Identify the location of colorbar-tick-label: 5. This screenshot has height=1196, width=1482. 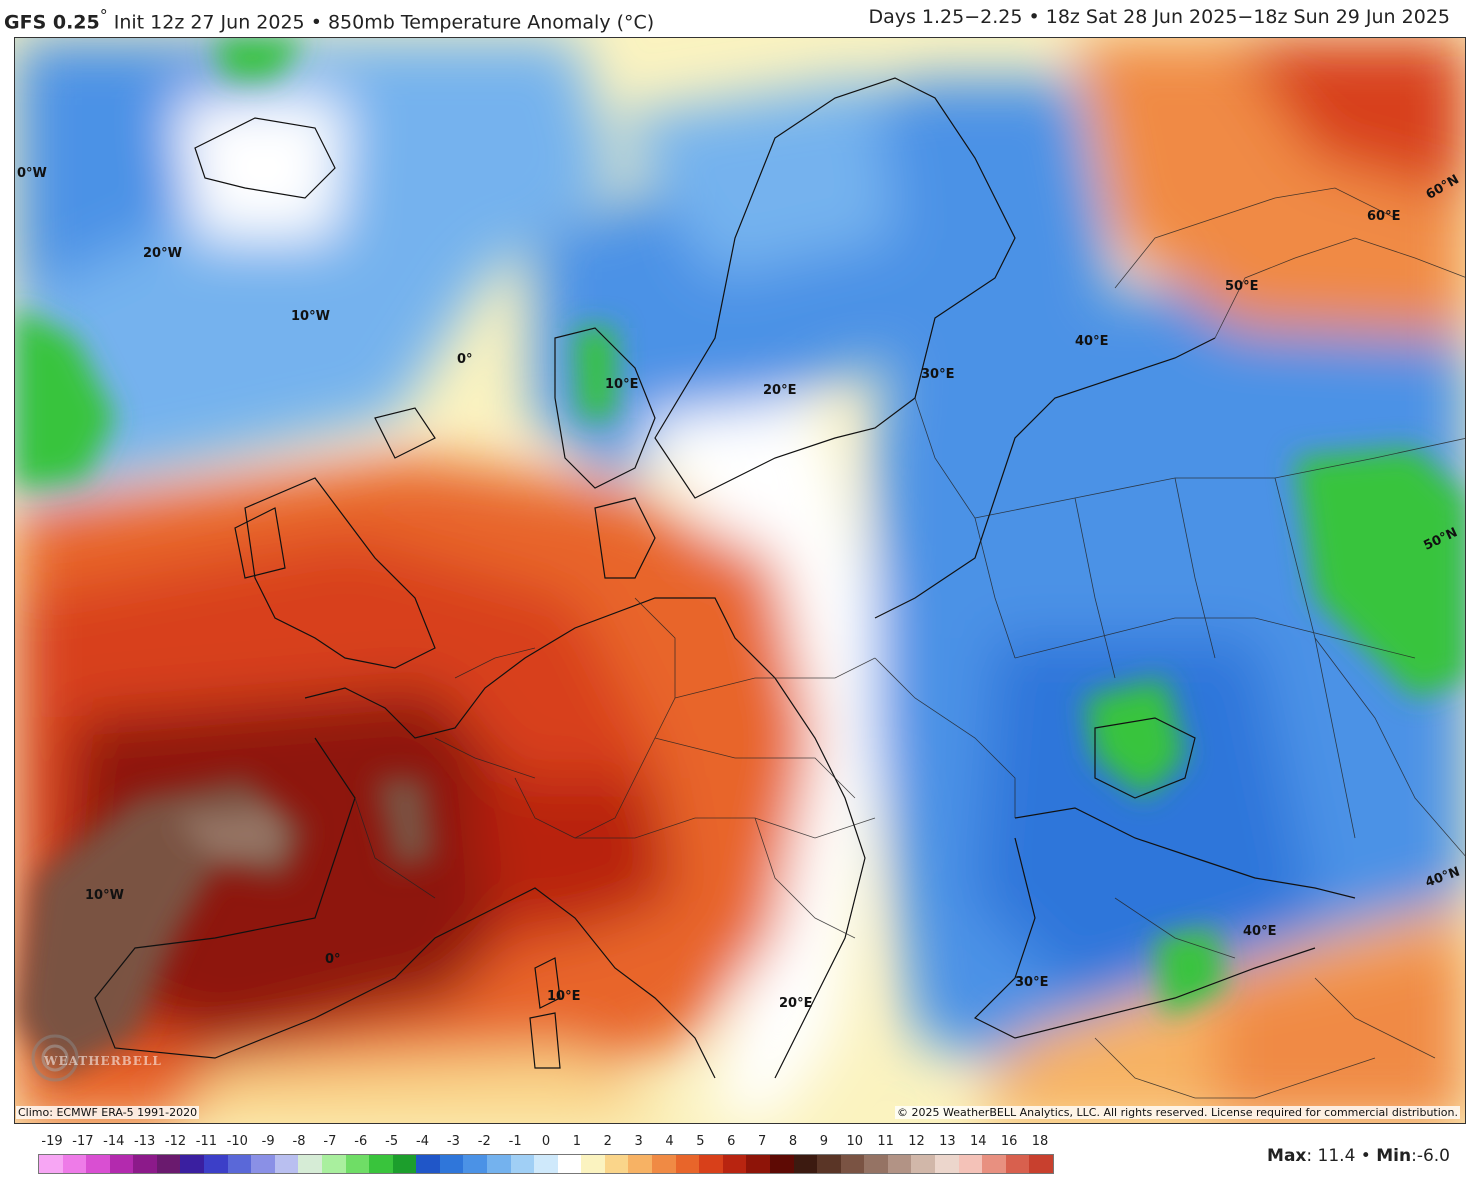
(700, 1141).